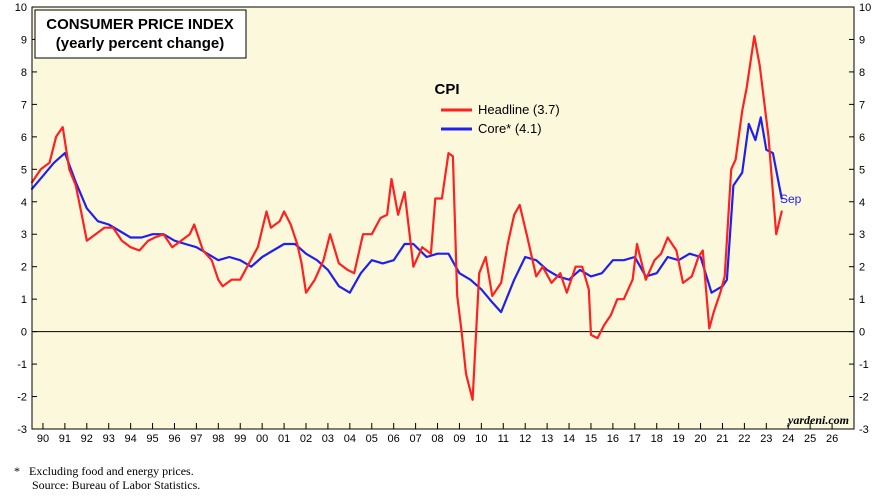 This screenshot has width=886, height=497. What do you see at coordinates (865, 8) in the screenshot?
I see `y-tick-label-right: 10` at bounding box center [865, 8].